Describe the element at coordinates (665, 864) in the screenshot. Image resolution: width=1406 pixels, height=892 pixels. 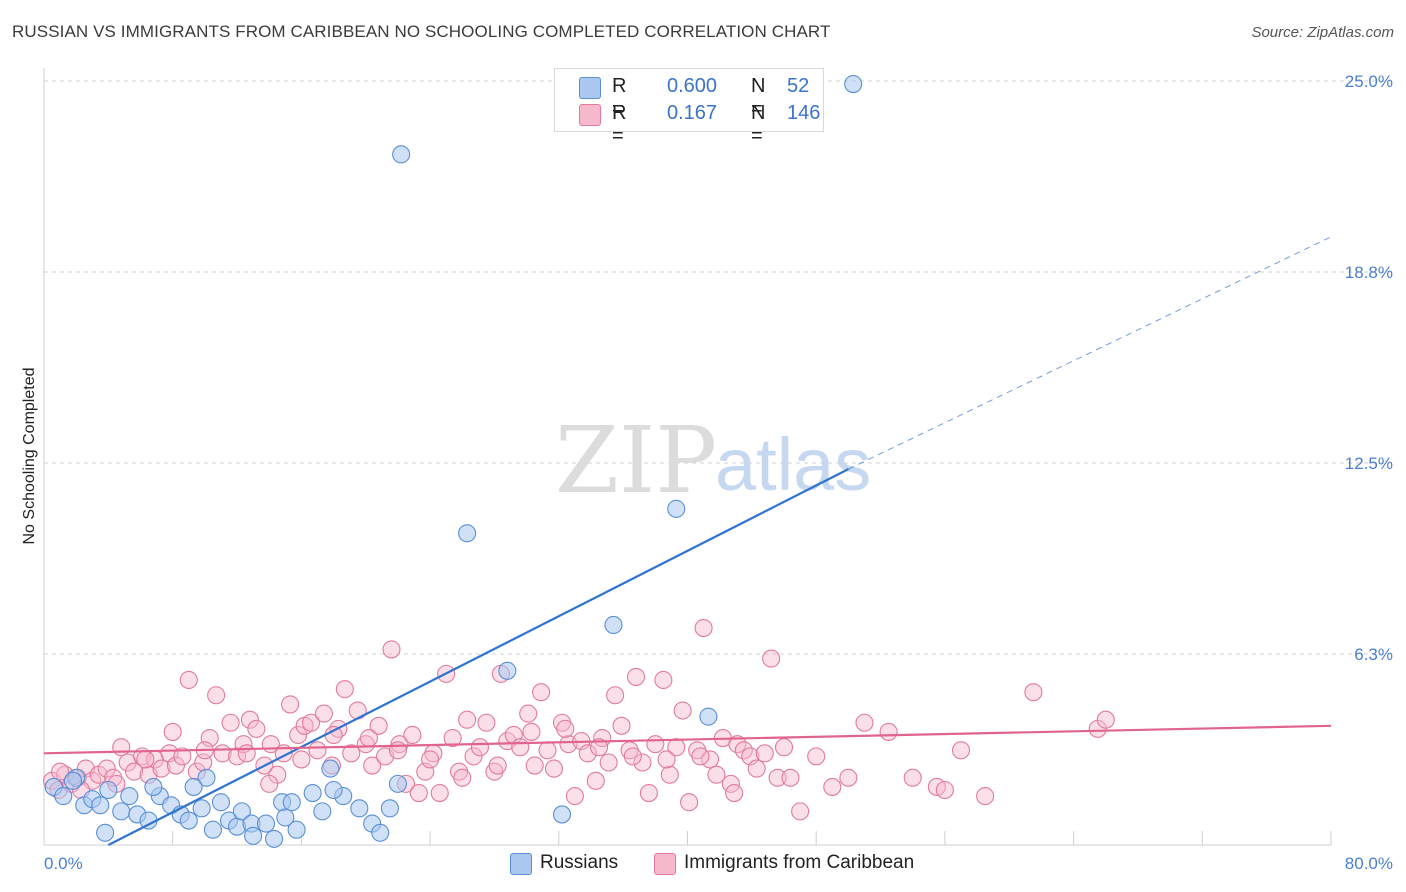
I see `caribbean-swatch` at that location.